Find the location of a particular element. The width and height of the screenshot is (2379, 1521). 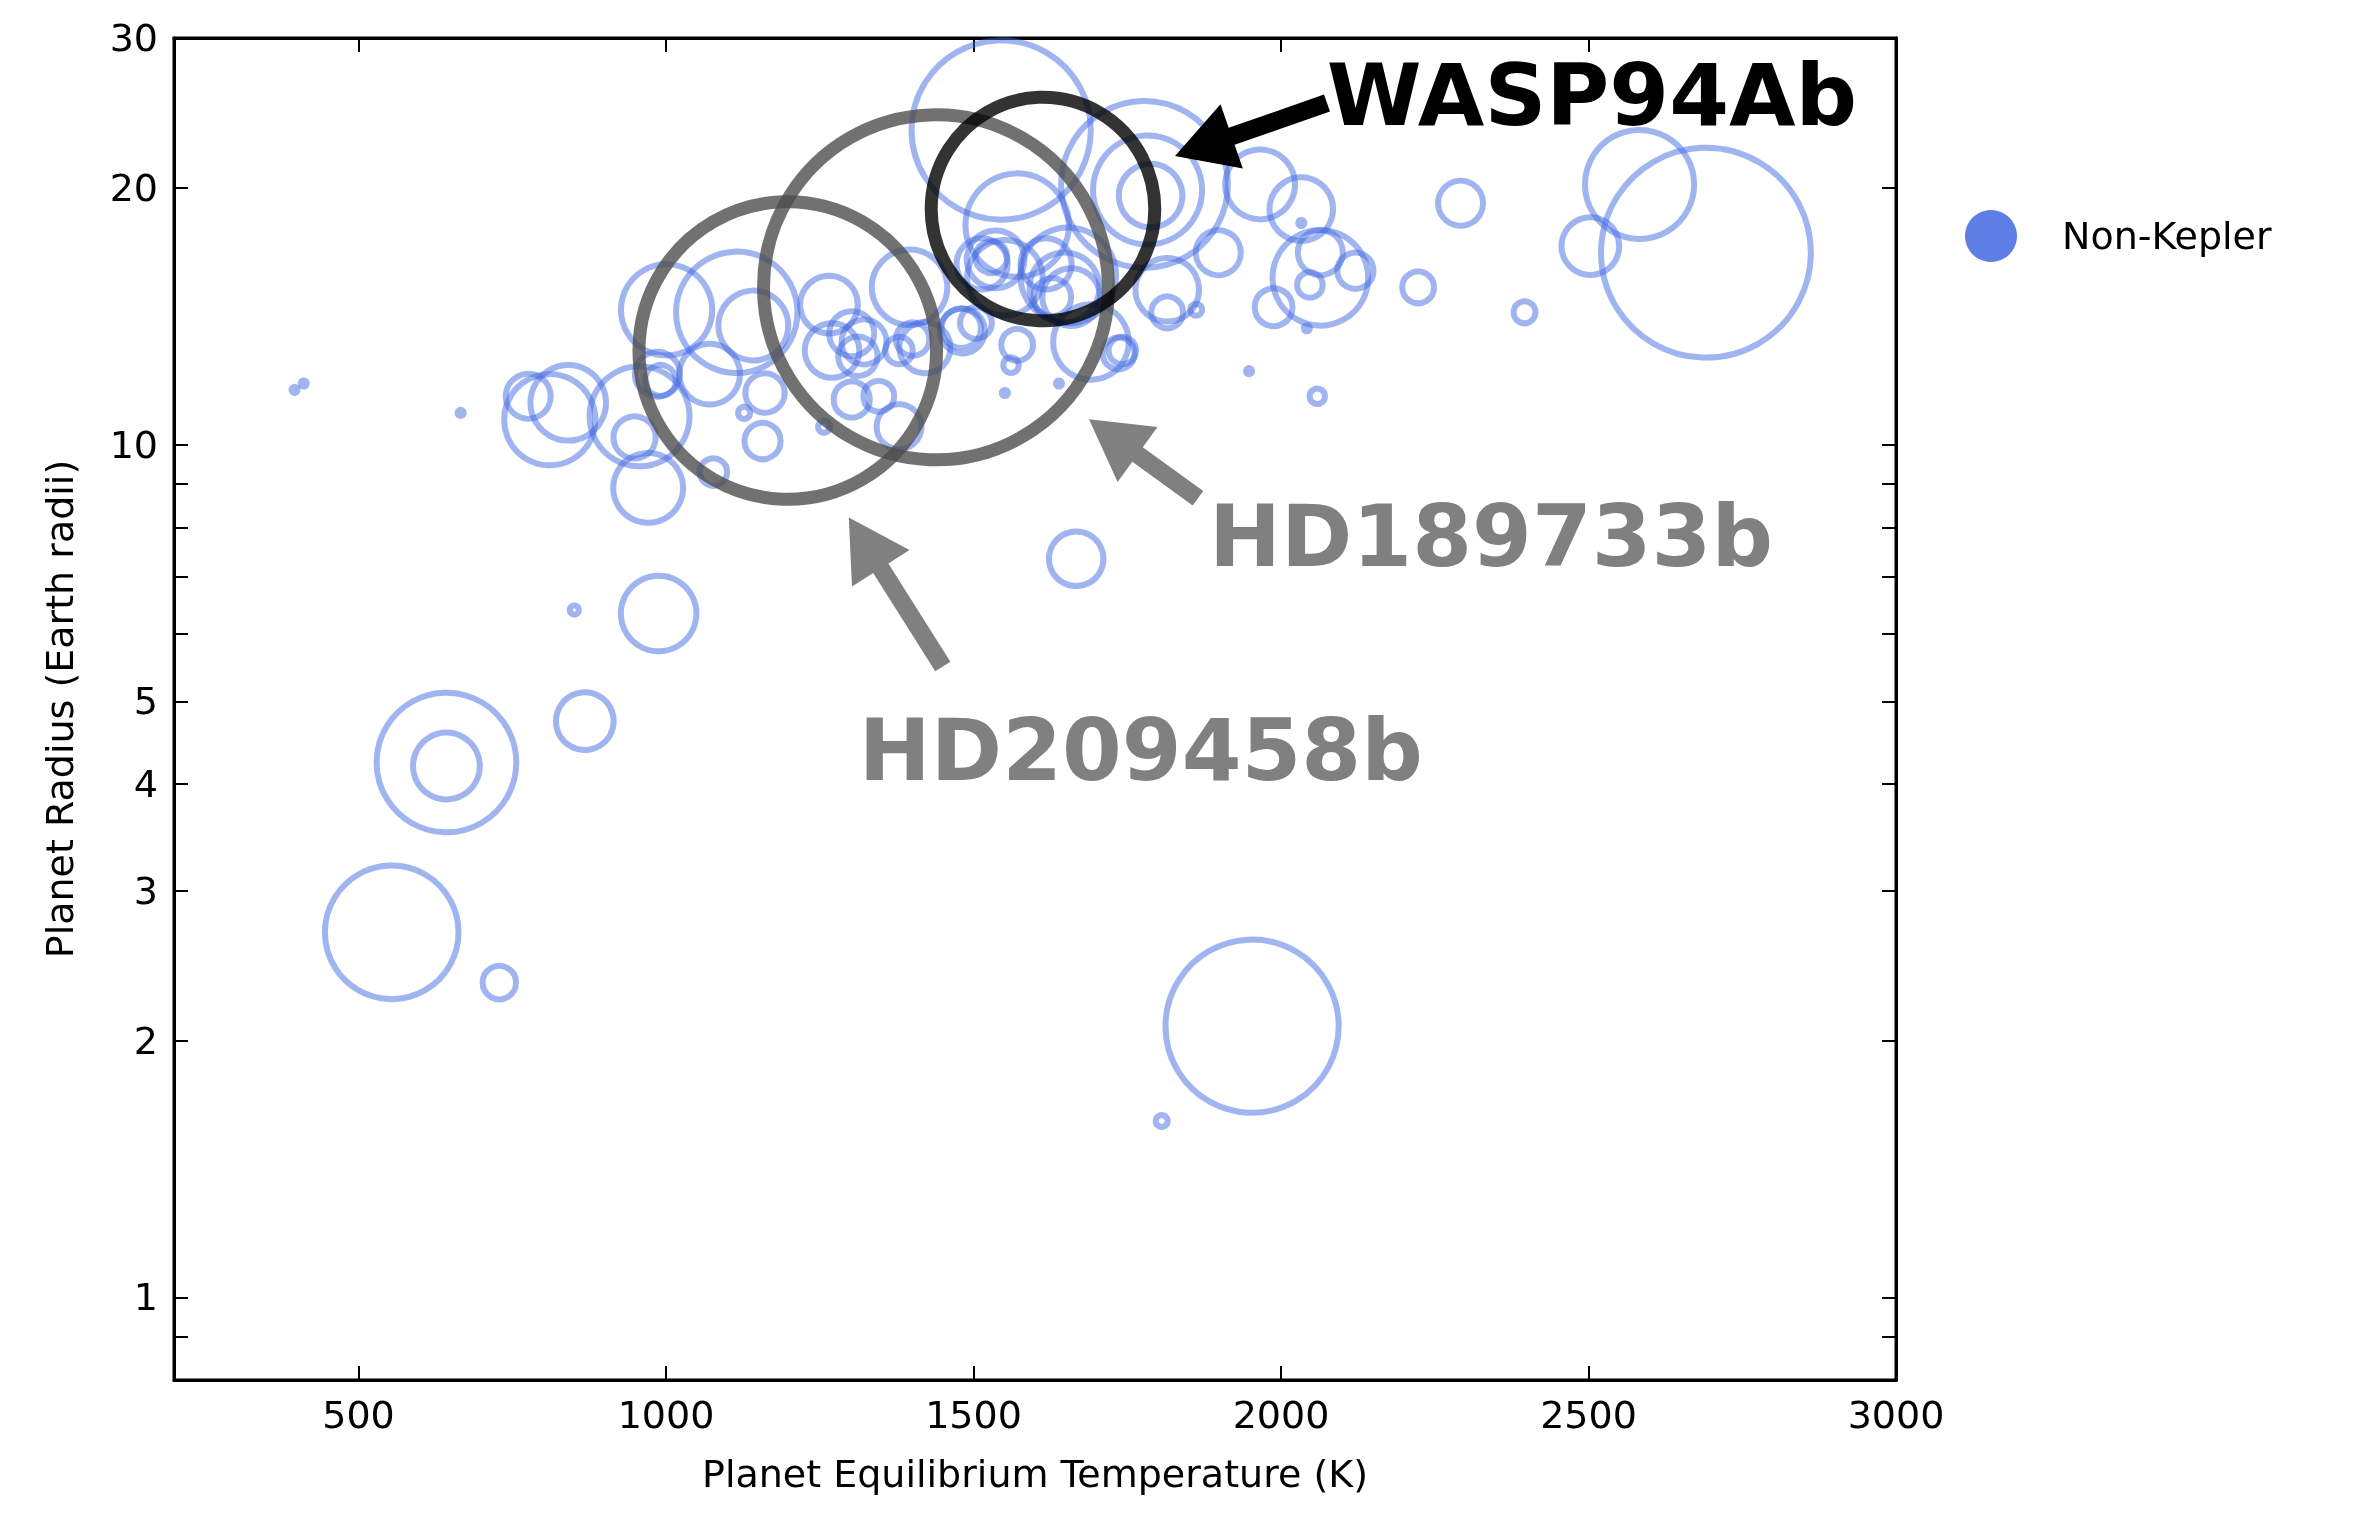

x-tick-label: 2500 is located at coordinates (1588, 1415).